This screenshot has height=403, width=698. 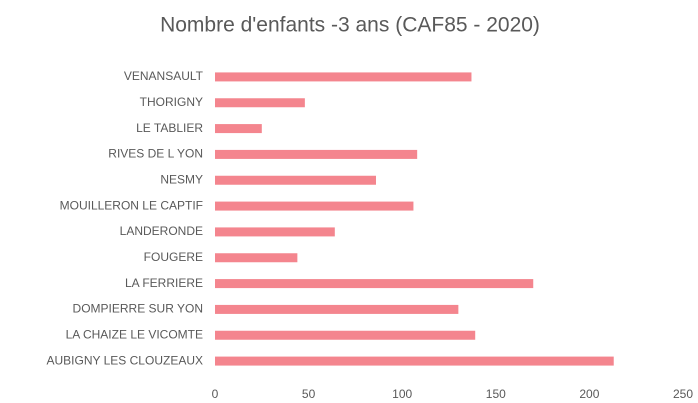 I want to click on y-tick-label: DOMPIERRE SUR YON, so click(x=138, y=309).